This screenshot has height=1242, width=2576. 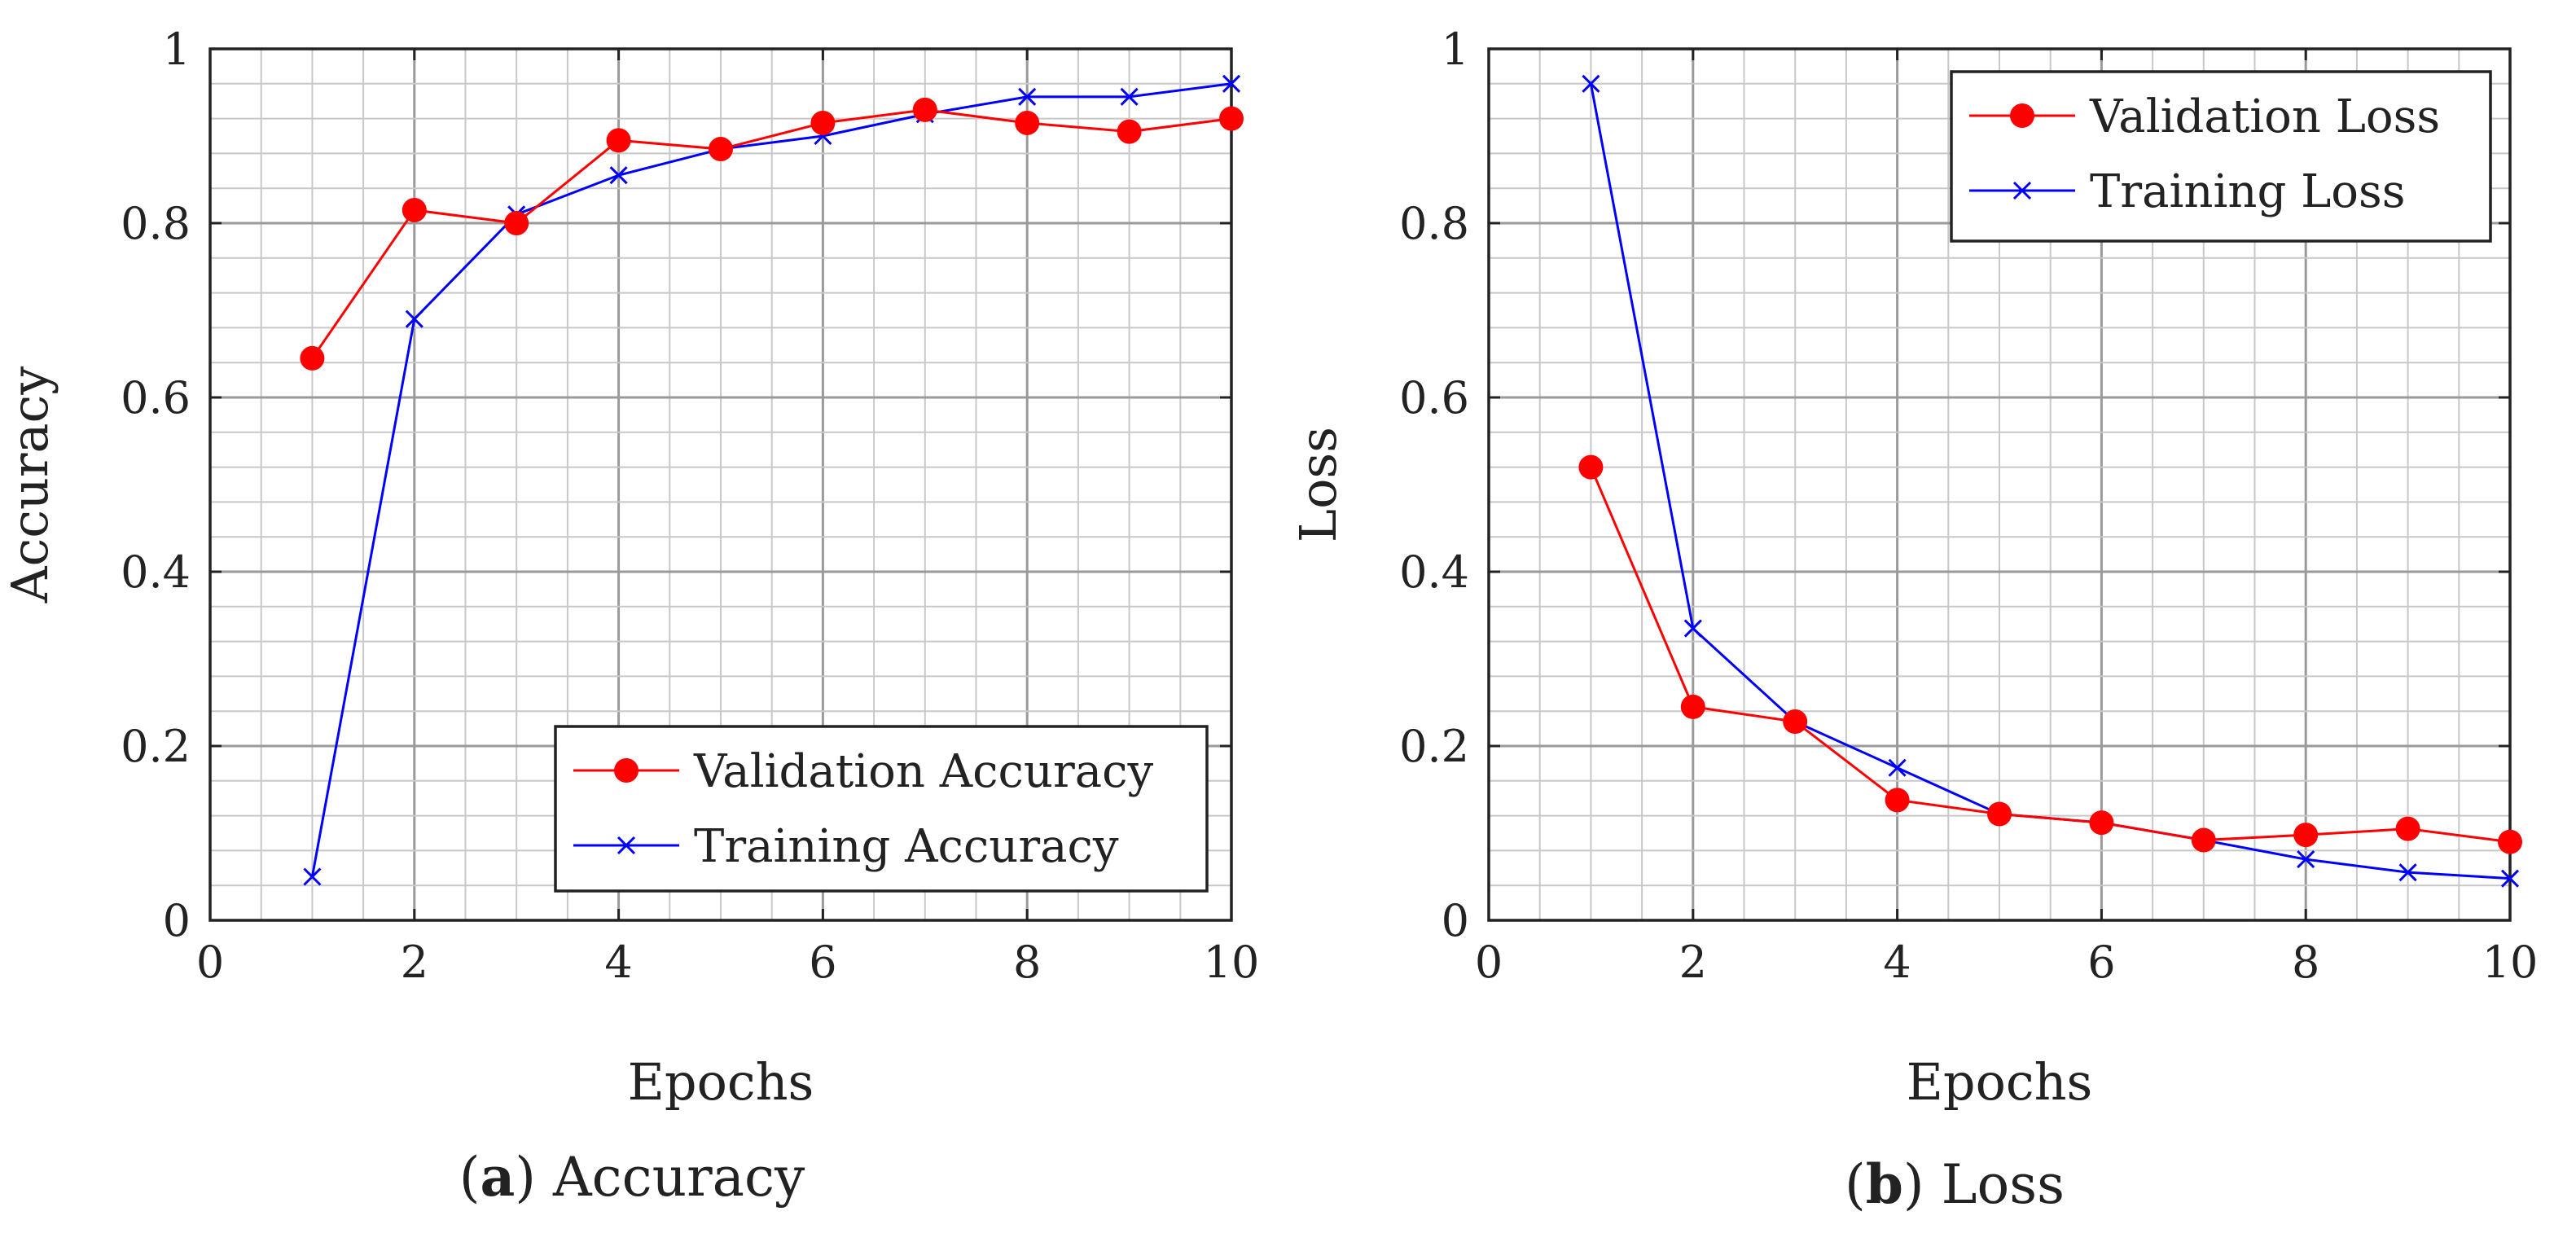 What do you see at coordinates (678, 1177) in the screenshot?
I see `caption-text: Accuracy` at bounding box center [678, 1177].